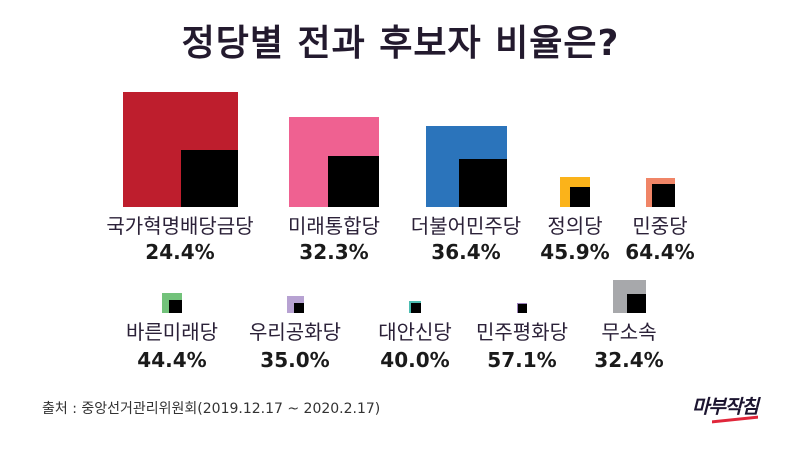 The height and width of the screenshot is (450, 801). What do you see at coordinates (629, 360) in the screenshot?
I see `party-value: 32.4%` at bounding box center [629, 360].